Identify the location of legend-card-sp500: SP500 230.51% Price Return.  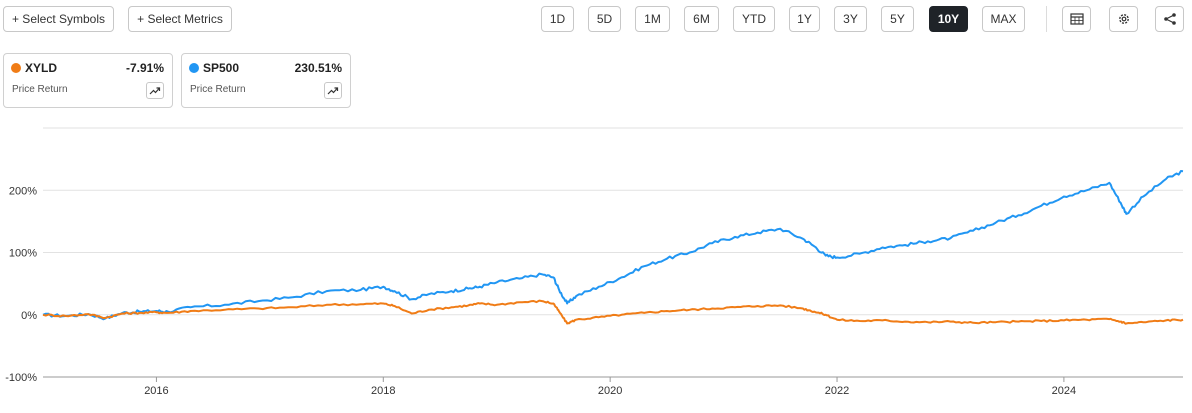
(266, 80).